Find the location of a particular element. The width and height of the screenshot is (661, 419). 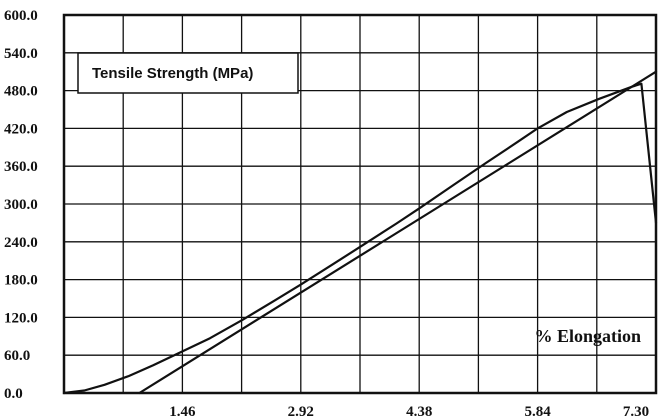

y-tick-label: 480.0 is located at coordinates (21, 92).